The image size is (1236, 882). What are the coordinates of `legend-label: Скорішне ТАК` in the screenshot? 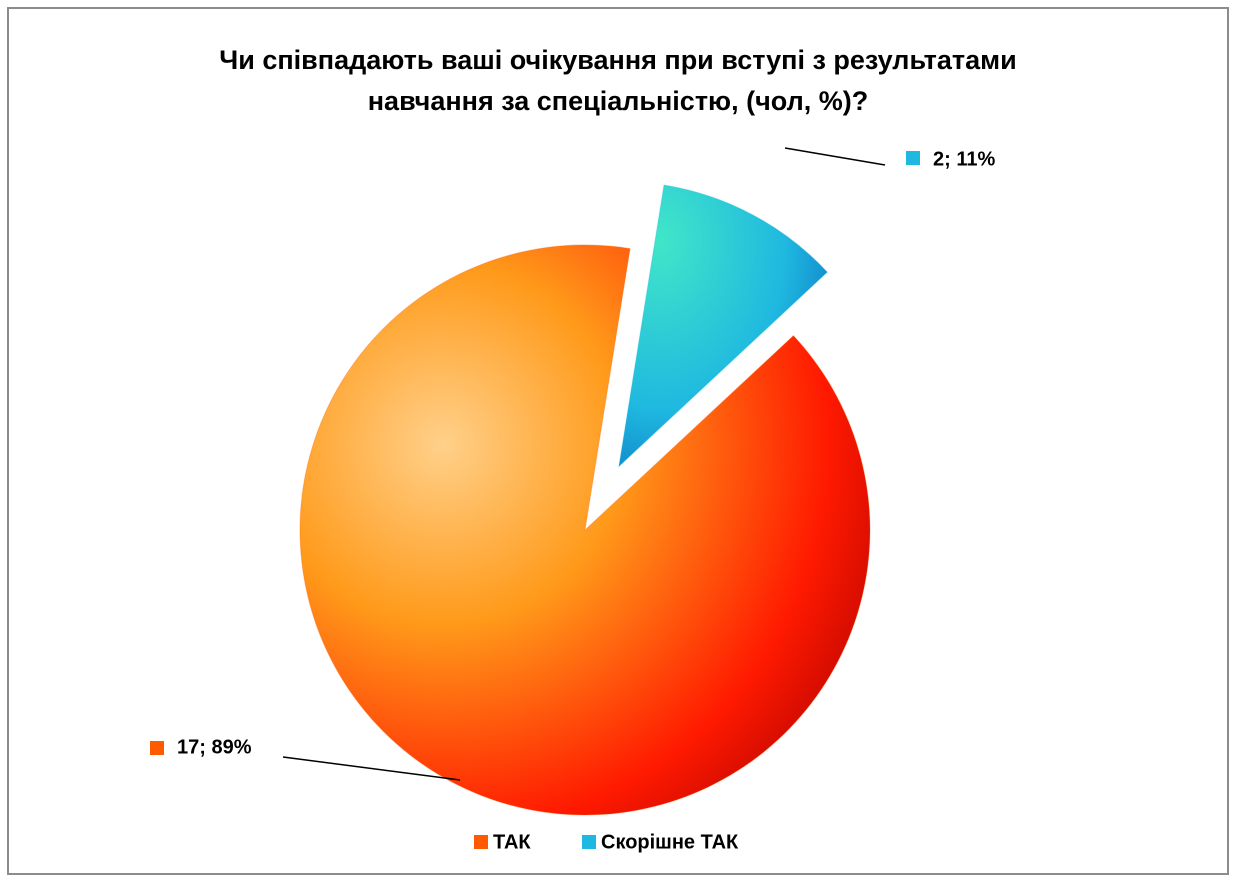 It's located at (670, 842).